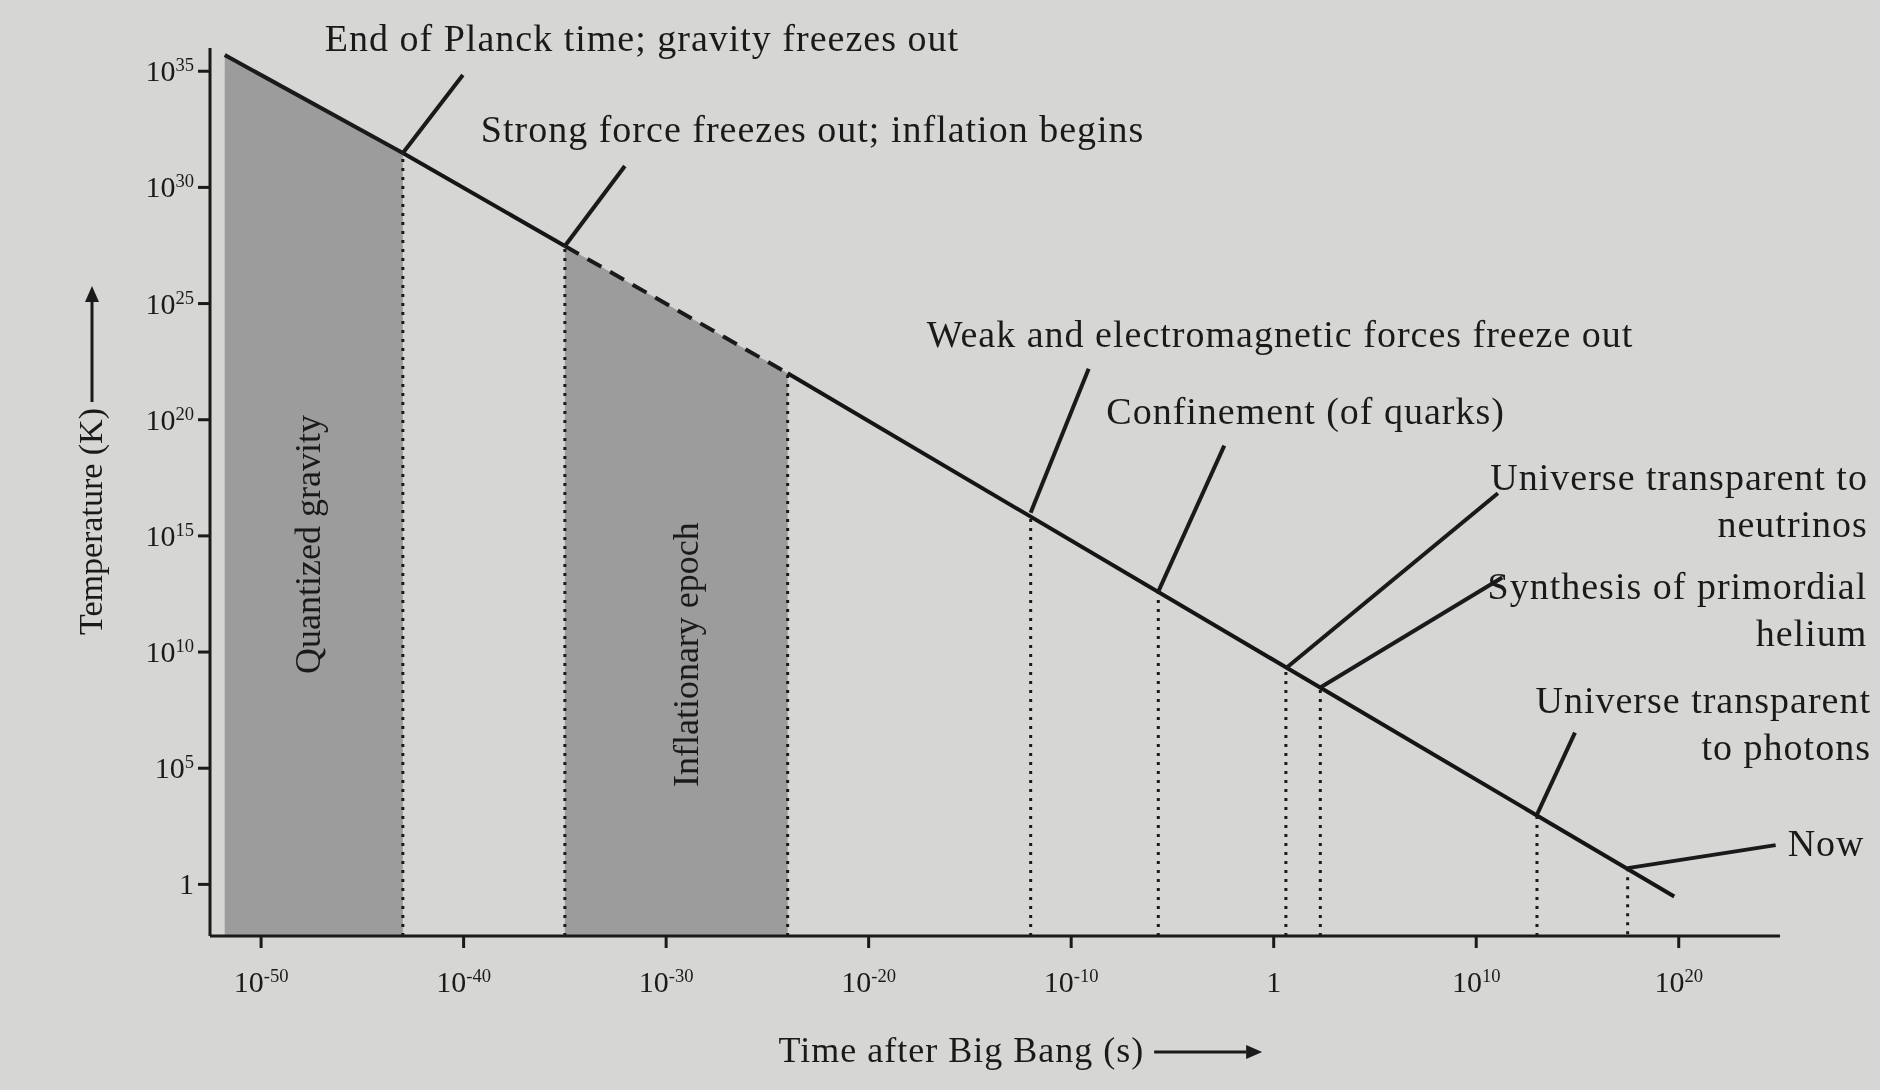 Image resolution: width=1883 pixels, height=1092 pixels. Describe the element at coordinates (1476, 981) in the screenshot. I see `x-tick-label: 10$^{10}$` at that location.